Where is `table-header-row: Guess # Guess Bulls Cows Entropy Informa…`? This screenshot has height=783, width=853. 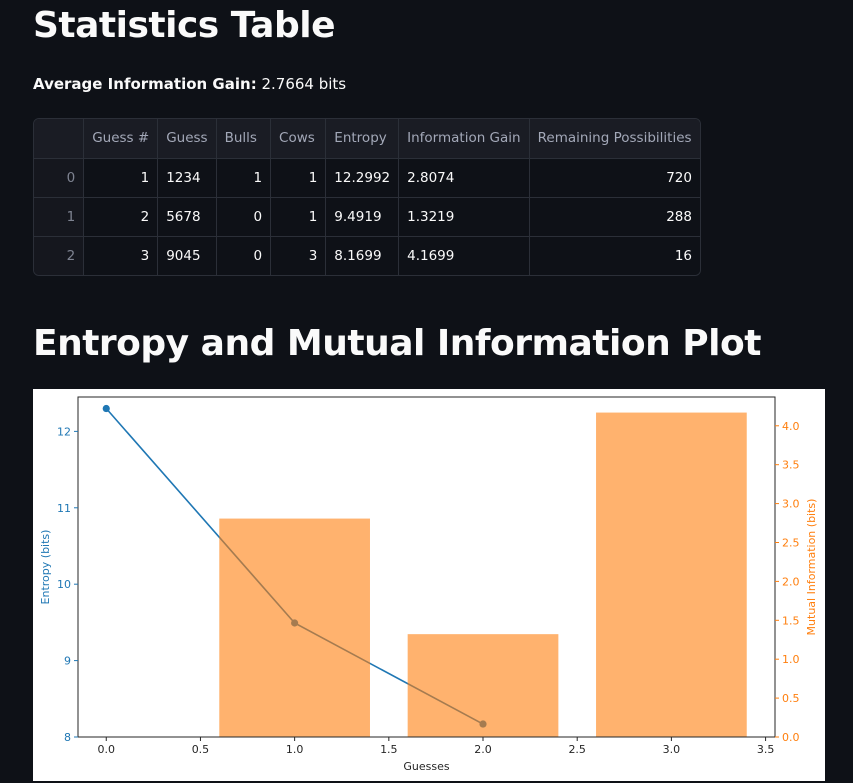
table-header-row: Guess # Guess Bulls Cows Entropy Informa… is located at coordinates (367, 139).